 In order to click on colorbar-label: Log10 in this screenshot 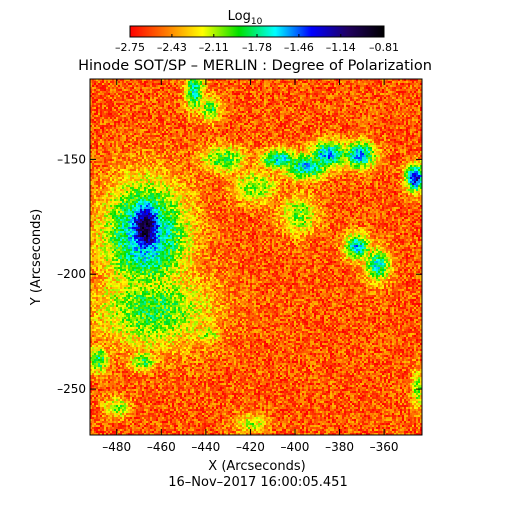, I will do `click(245, 18)`.